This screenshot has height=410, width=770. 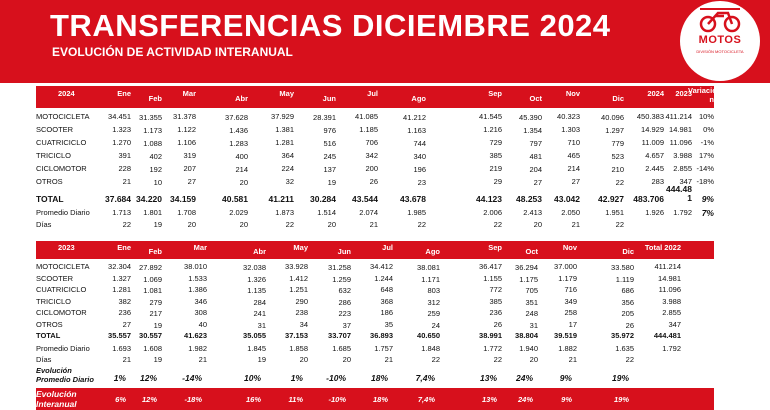 I want to click on table-cell: 4.657, so click(x=654, y=155).